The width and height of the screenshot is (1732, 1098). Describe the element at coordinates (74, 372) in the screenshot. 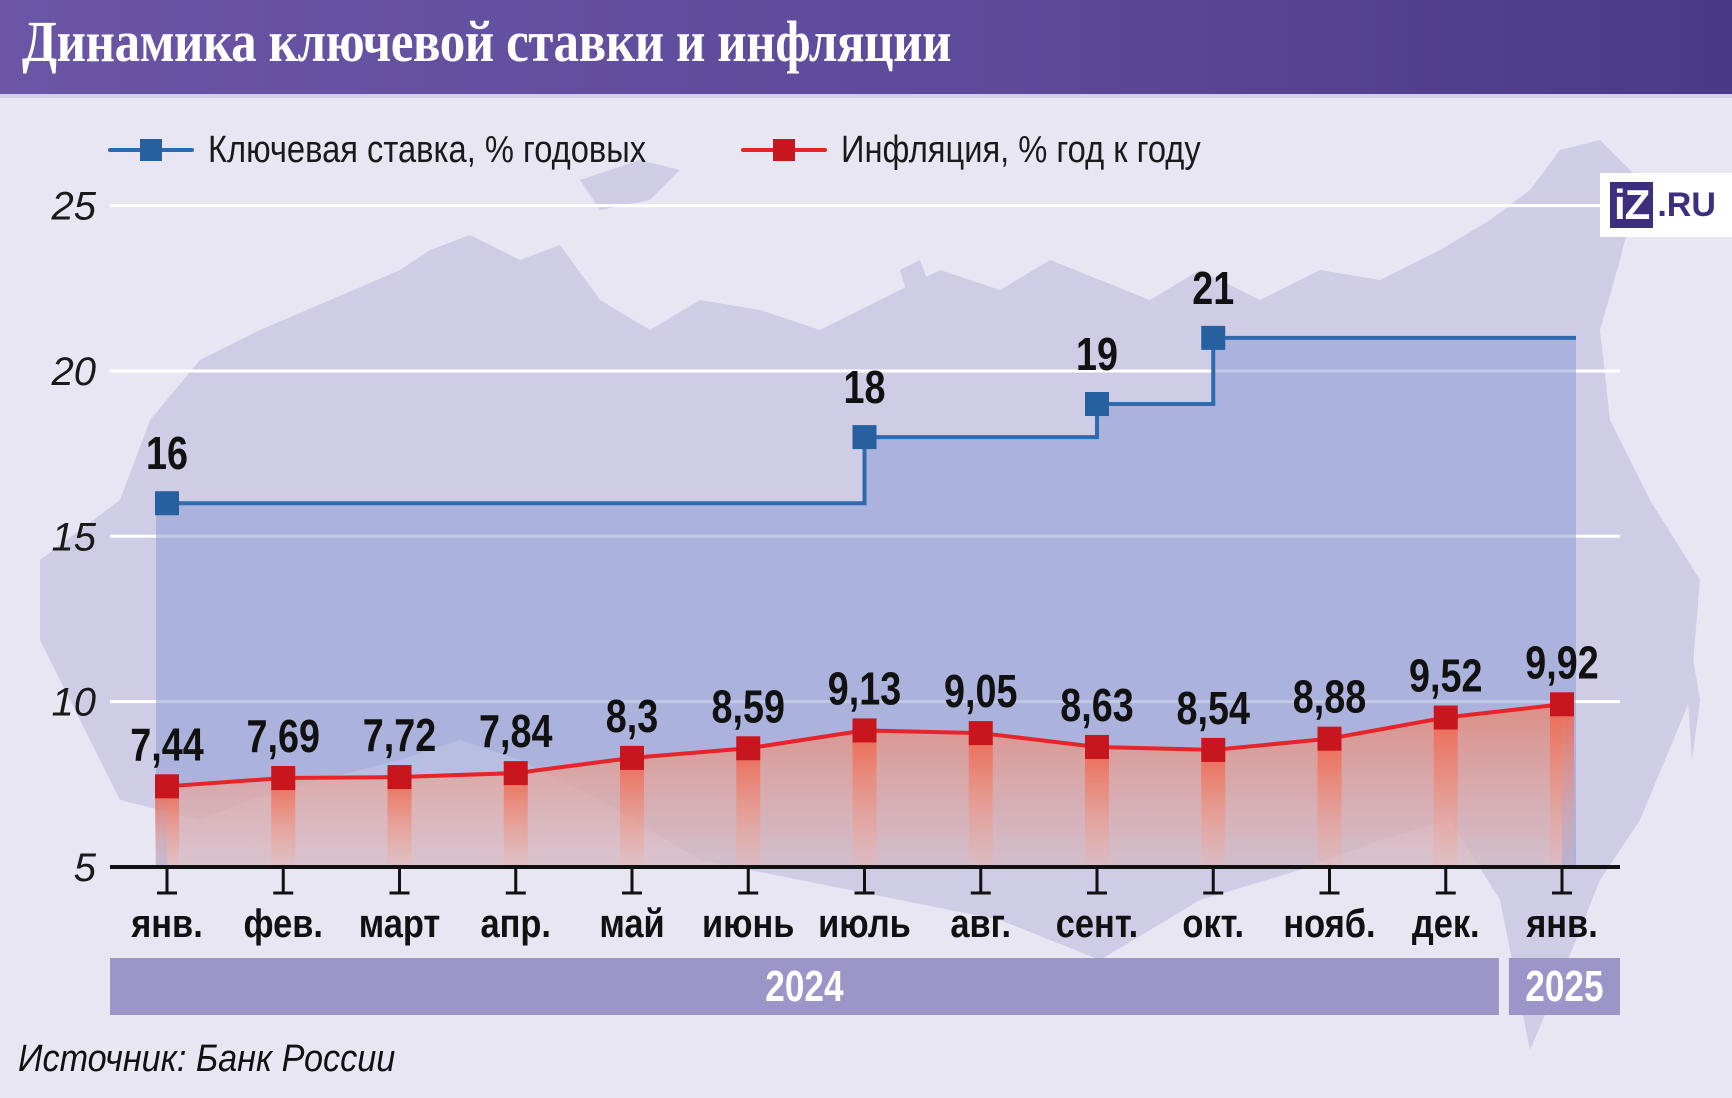

I see `y-tick-label: 20` at that location.